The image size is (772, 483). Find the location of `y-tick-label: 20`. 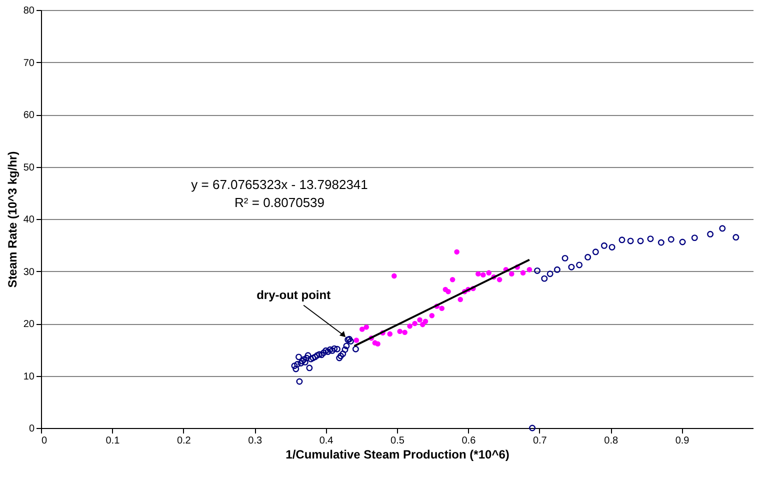

y-tick-label: 20 is located at coordinates (29, 324).